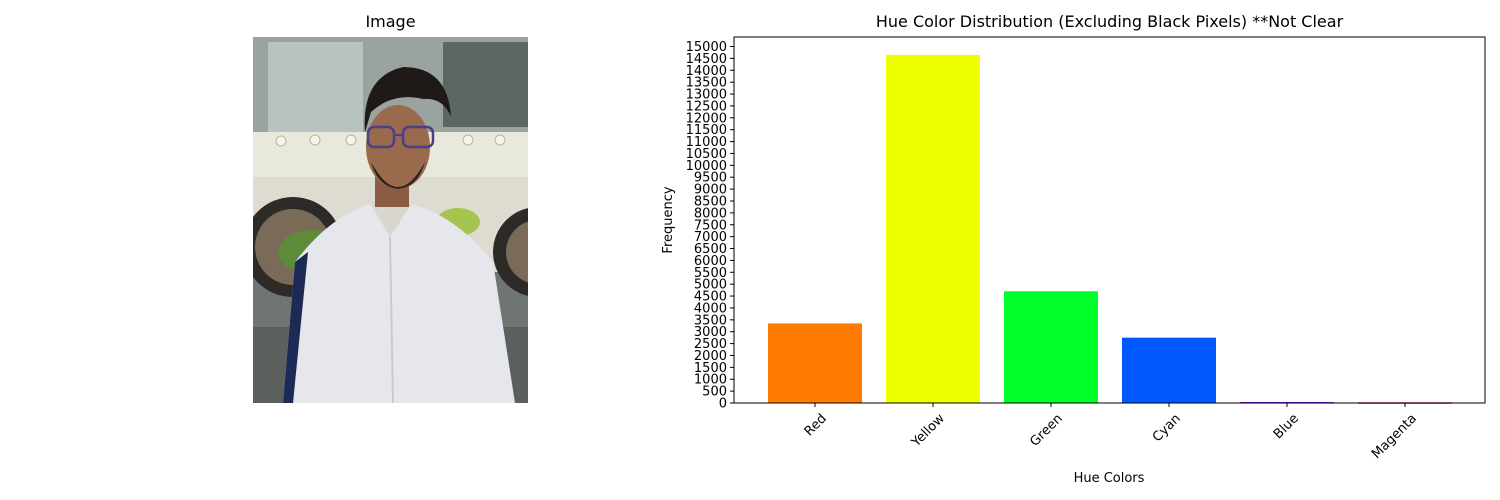 The width and height of the screenshot is (1500, 500). Describe the element at coordinates (706, 118) in the screenshot. I see `y-tick-label: 12000` at that location.